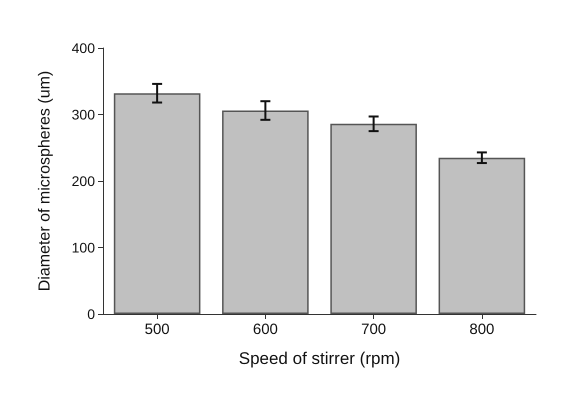  I want to click on x-tick-label: 800, so click(481, 329).